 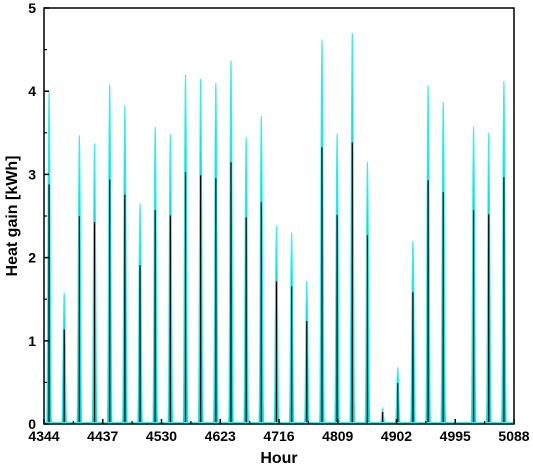 What do you see at coordinates (220, 436) in the screenshot?
I see `x-tick-label: 4623` at bounding box center [220, 436].